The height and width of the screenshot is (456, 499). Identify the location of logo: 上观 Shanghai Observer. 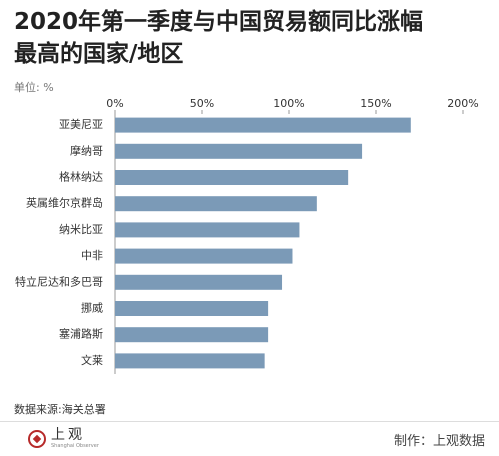
(63, 439).